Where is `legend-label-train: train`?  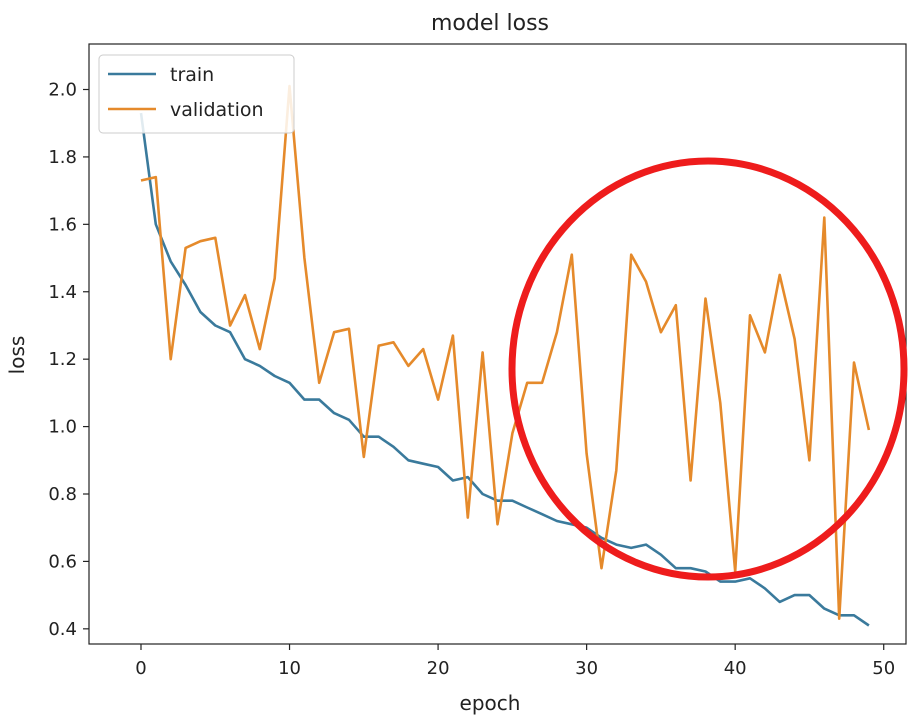
legend-label-train: train is located at coordinates (192, 75).